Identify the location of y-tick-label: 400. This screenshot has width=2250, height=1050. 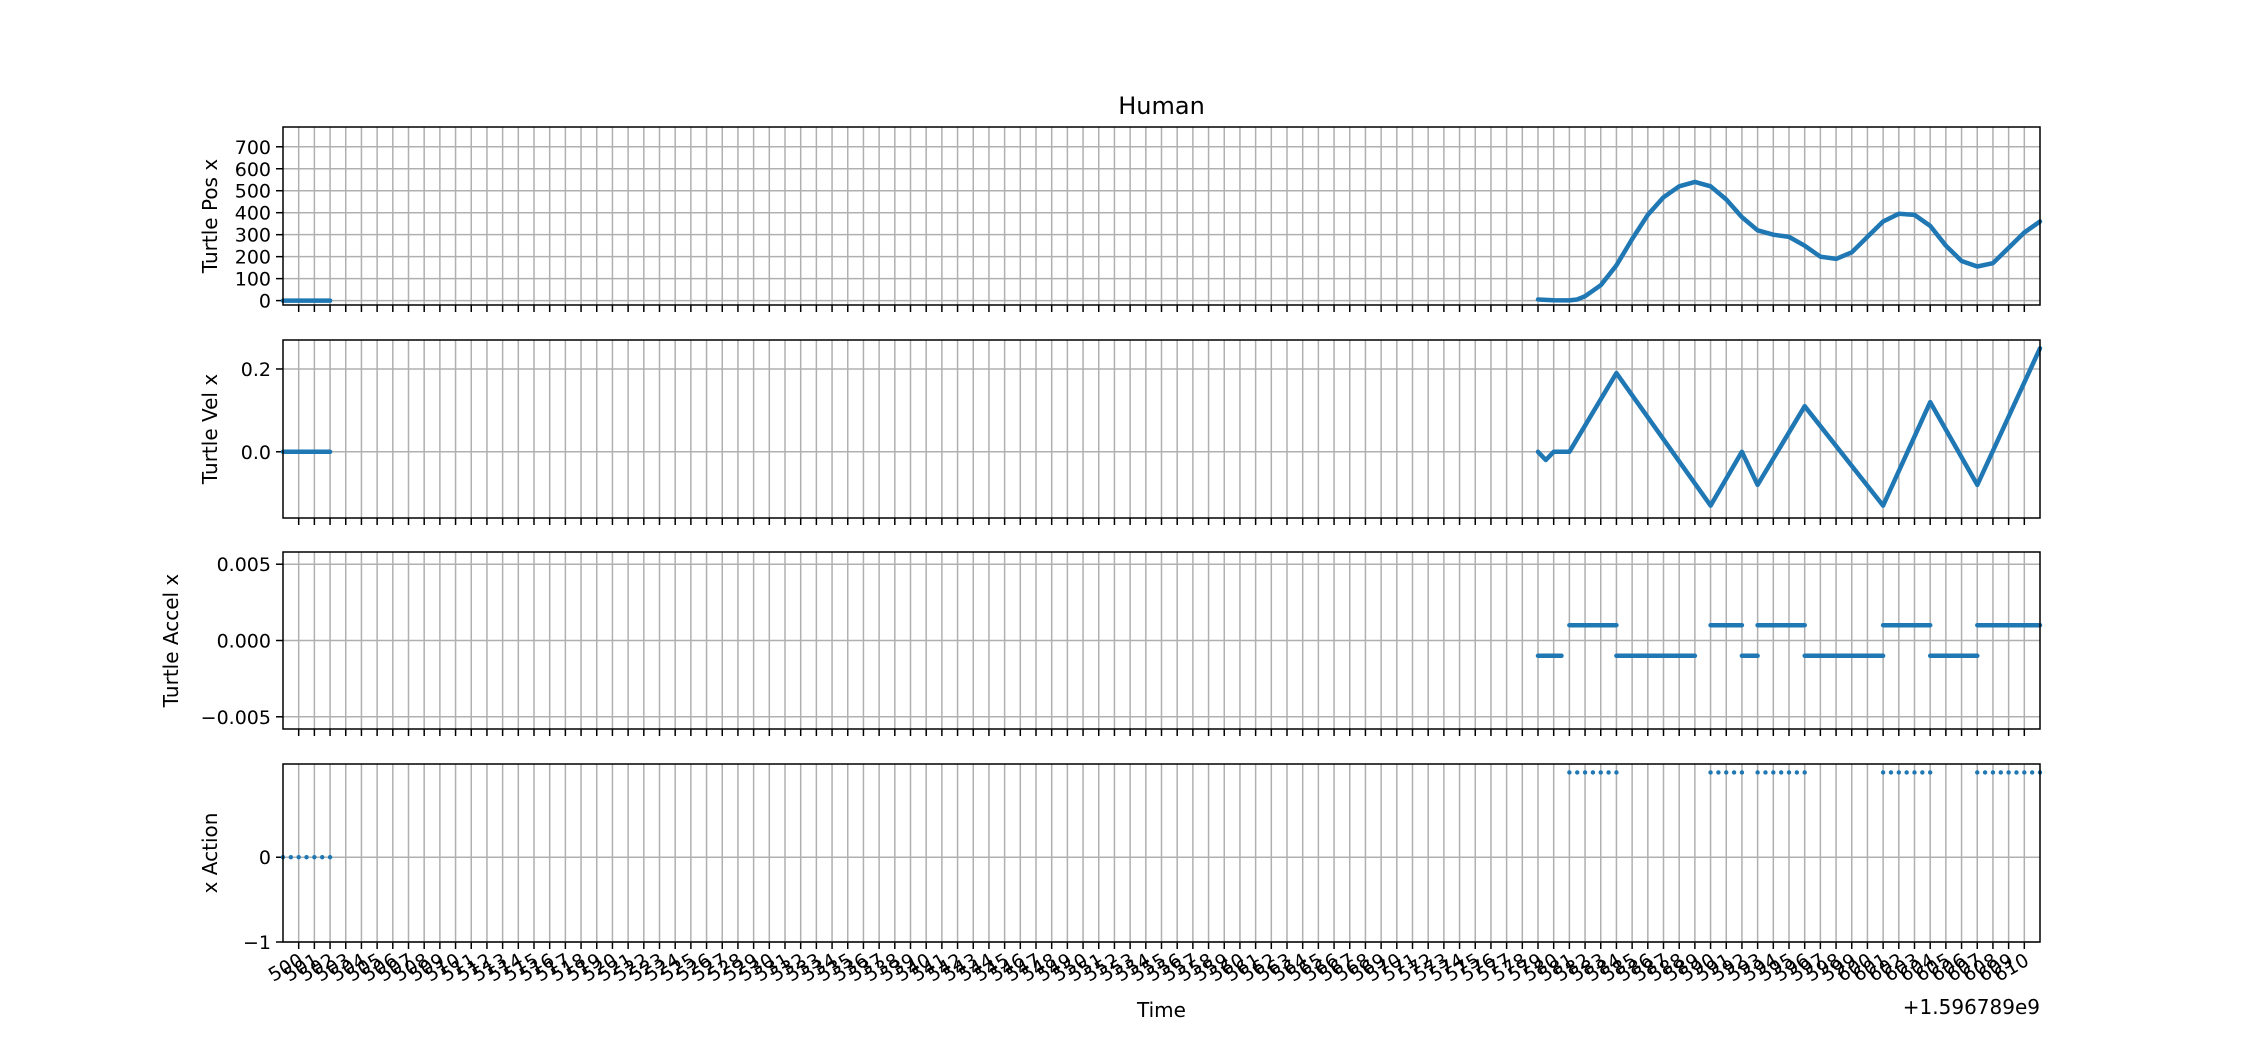
(253, 214).